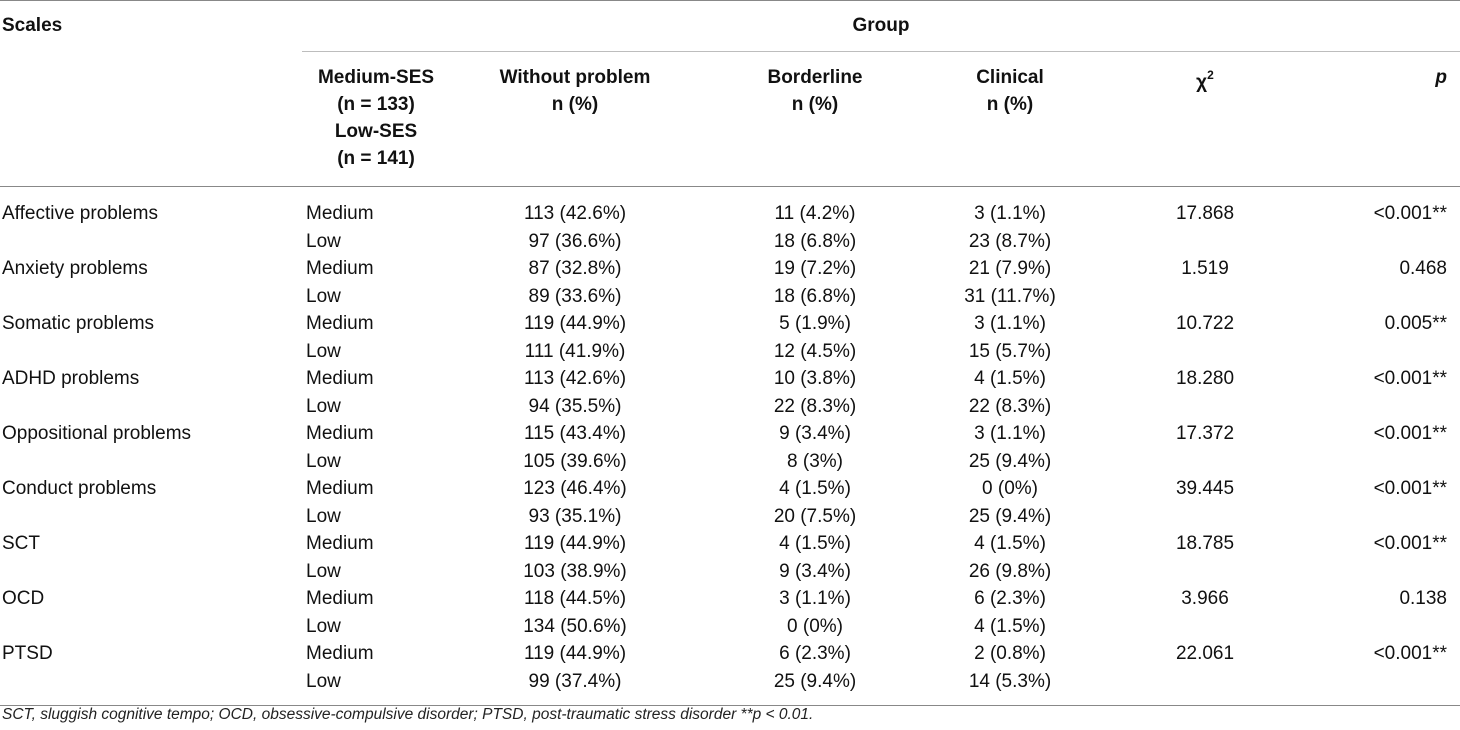  I want to click on chi-symbol: χ, so click(1202, 83).